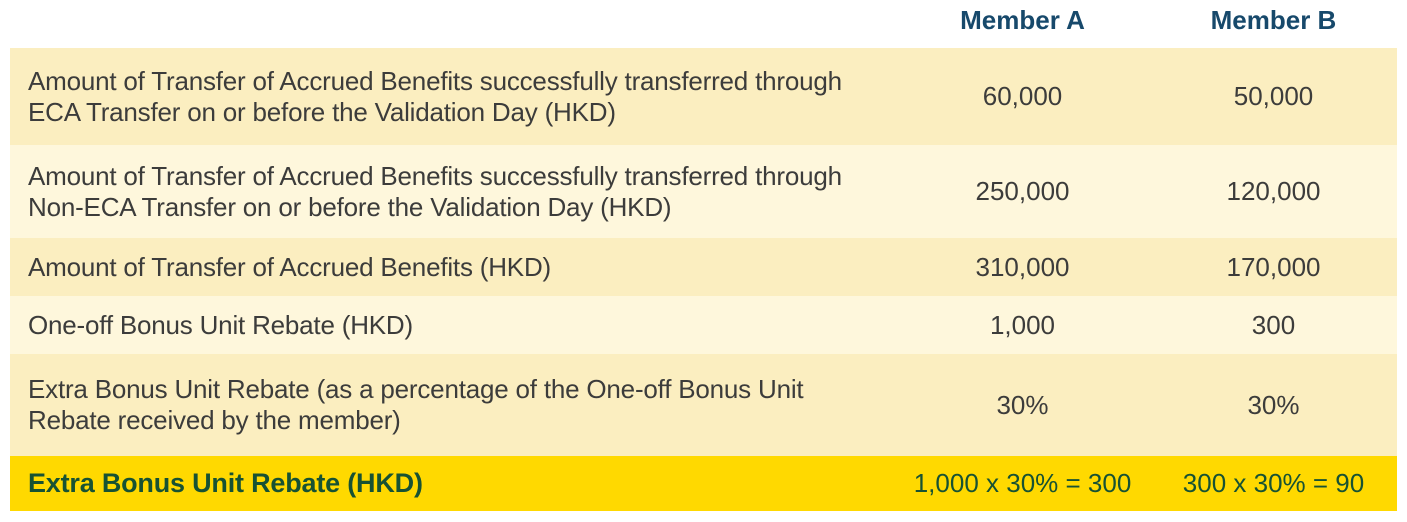 Image resolution: width=1407 pixels, height=522 pixels. Describe the element at coordinates (1022, 191) in the screenshot. I see `member-a-value: 250,000` at that location.